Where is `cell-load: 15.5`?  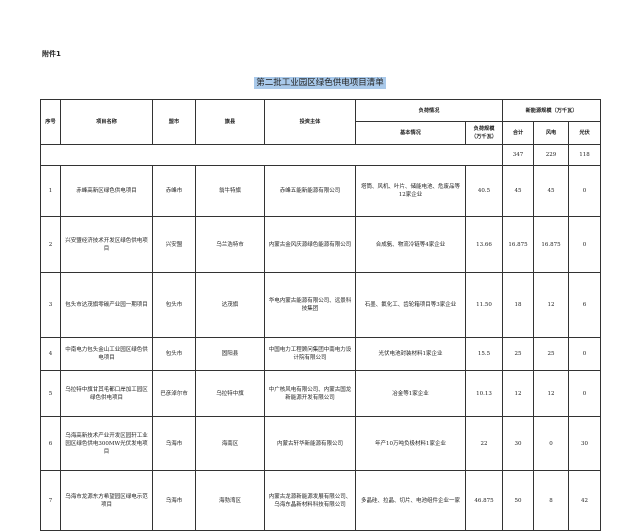 cell-load: 15.5 is located at coordinates (484, 354).